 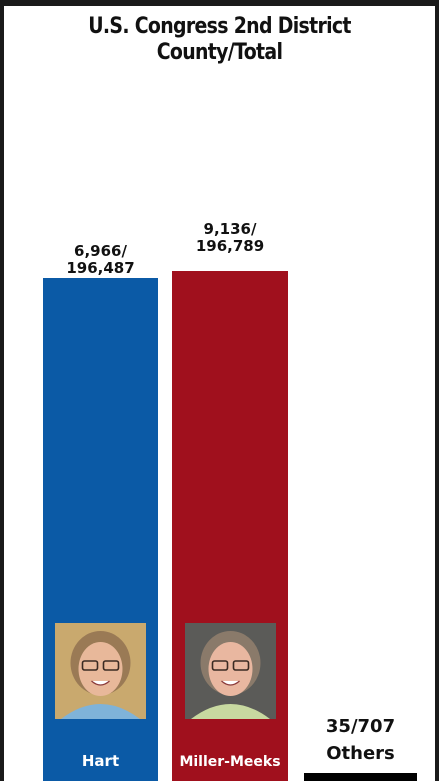 What do you see at coordinates (219, 52) in the screenshot?
I see `chart-title-line-2: County/Total` at bounding box center [219, 52].